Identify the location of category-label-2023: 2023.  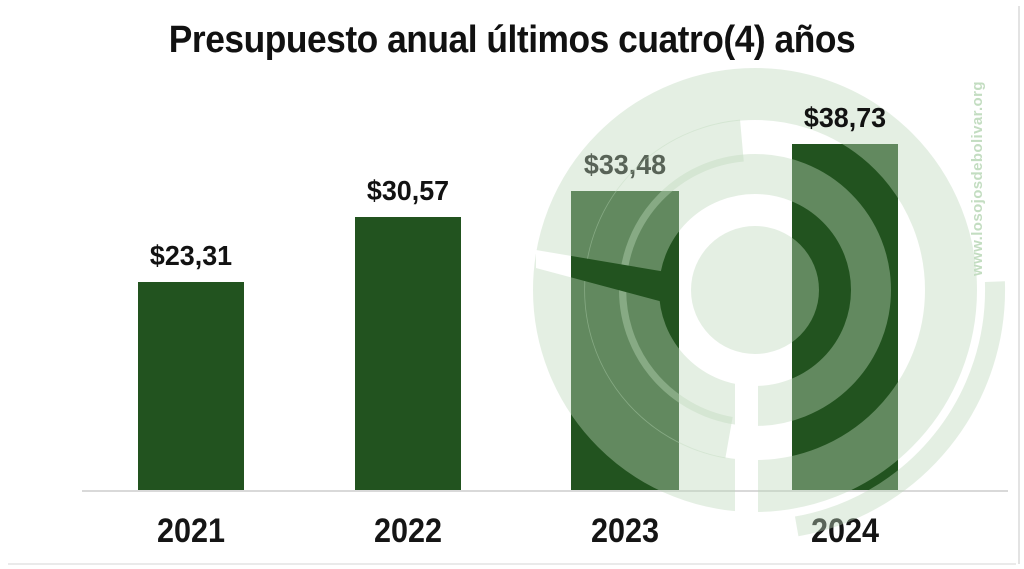
(625, 531).